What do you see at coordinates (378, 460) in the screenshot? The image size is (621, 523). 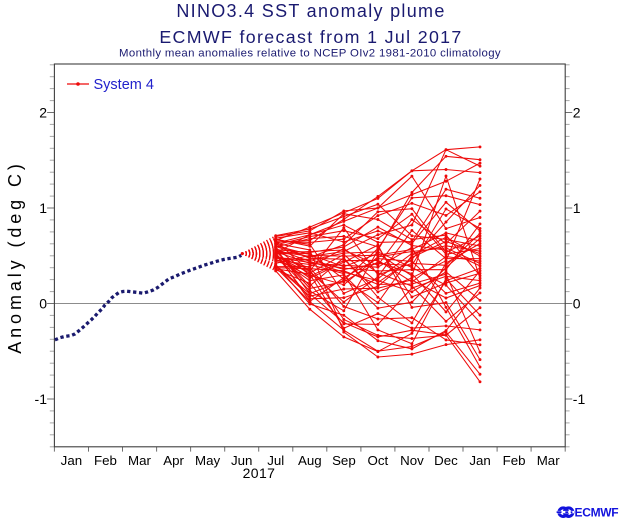 I see `svg-text: Oct` at bounding box center [378, 460].